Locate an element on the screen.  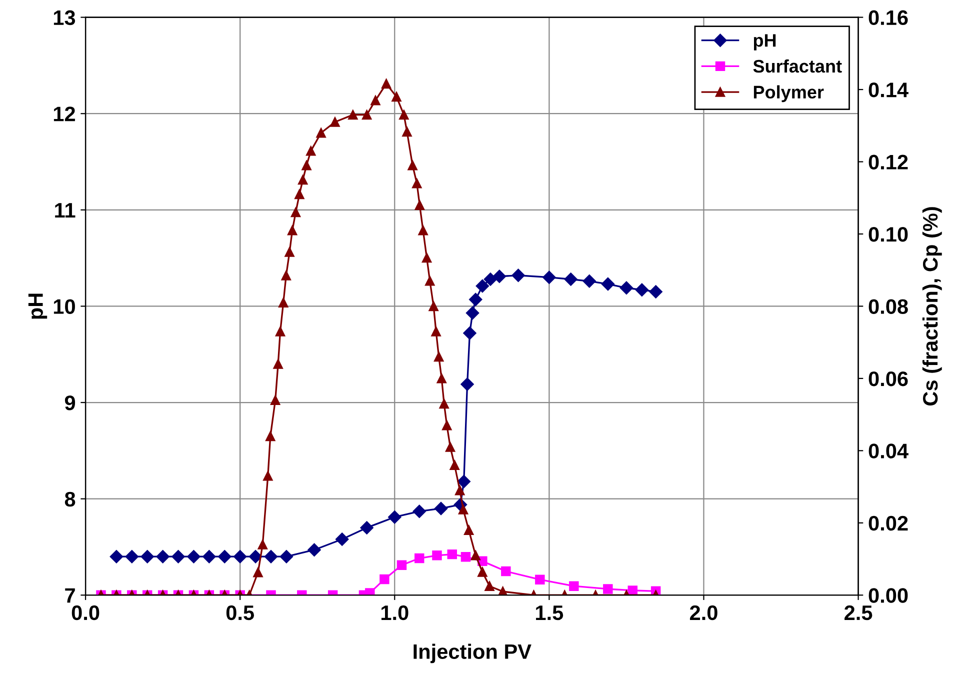
y-tick-label: 12 is located at coordinates (64, 114).